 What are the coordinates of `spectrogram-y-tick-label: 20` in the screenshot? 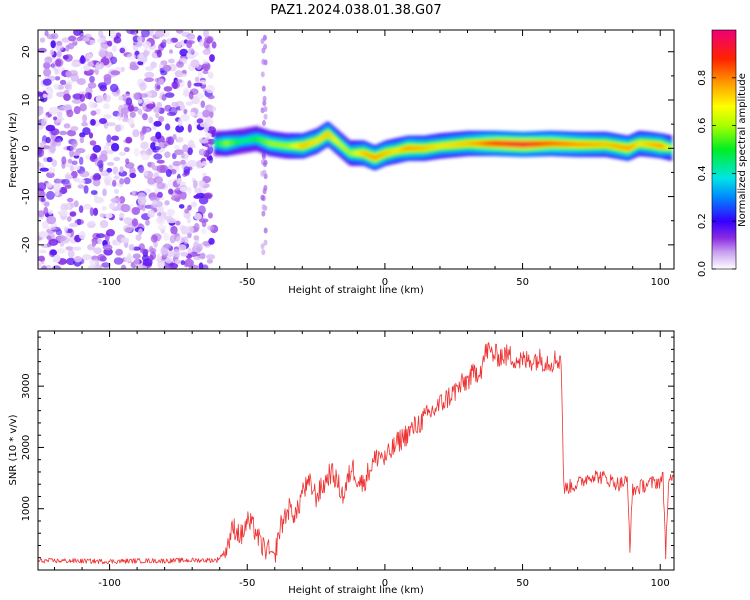 It's located at (26, 51).